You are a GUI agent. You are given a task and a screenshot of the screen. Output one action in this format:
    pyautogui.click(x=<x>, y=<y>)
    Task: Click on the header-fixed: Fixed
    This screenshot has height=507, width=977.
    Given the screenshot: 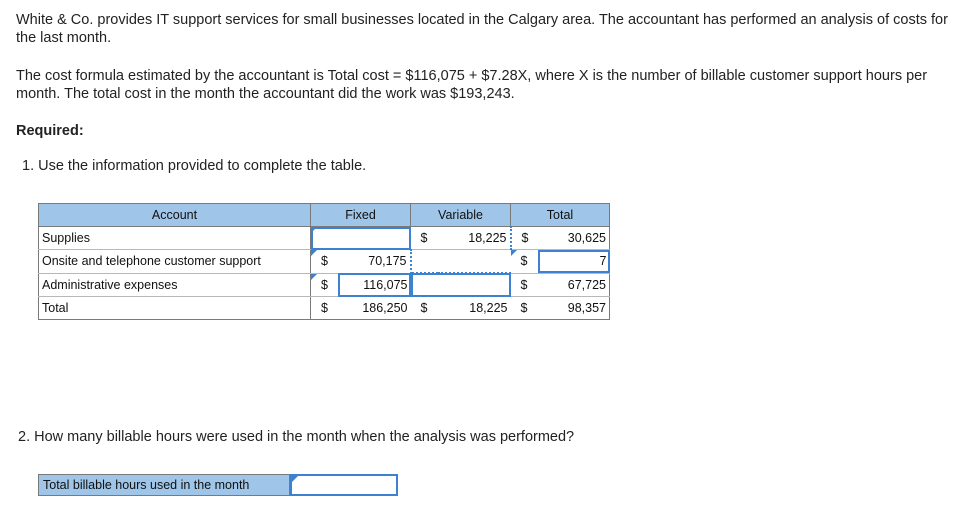 What is the action you would take?
    pyautogui.click(x=360, y=215)
    